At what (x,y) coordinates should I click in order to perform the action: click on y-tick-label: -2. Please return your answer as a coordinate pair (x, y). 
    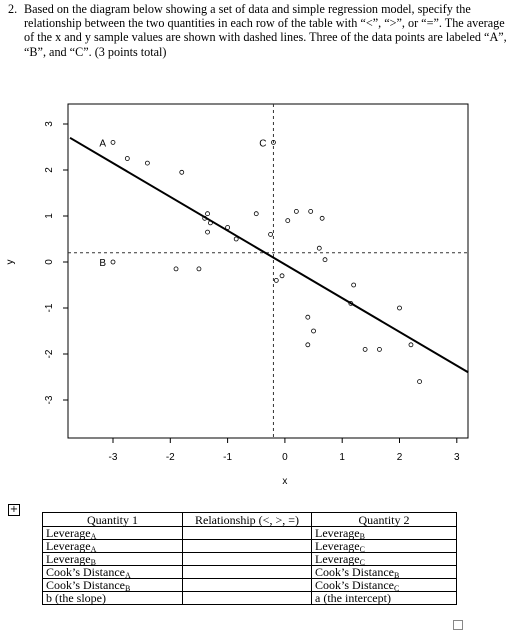
    Looking at the image, I should click on (49, 353).